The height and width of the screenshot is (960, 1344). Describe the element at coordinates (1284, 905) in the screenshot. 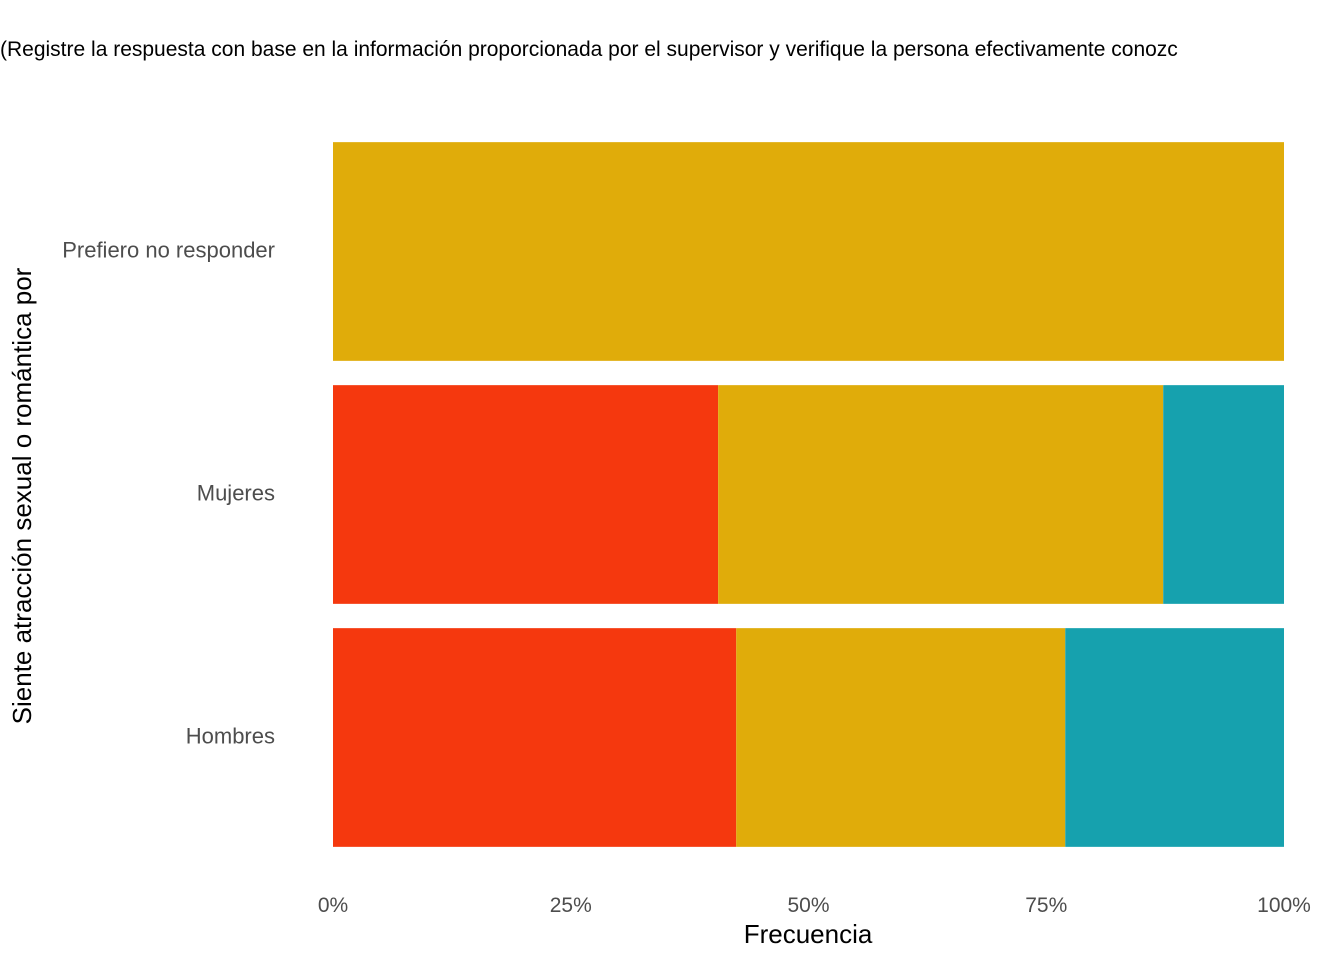

I see `x-tick-label: 100%` at that location.